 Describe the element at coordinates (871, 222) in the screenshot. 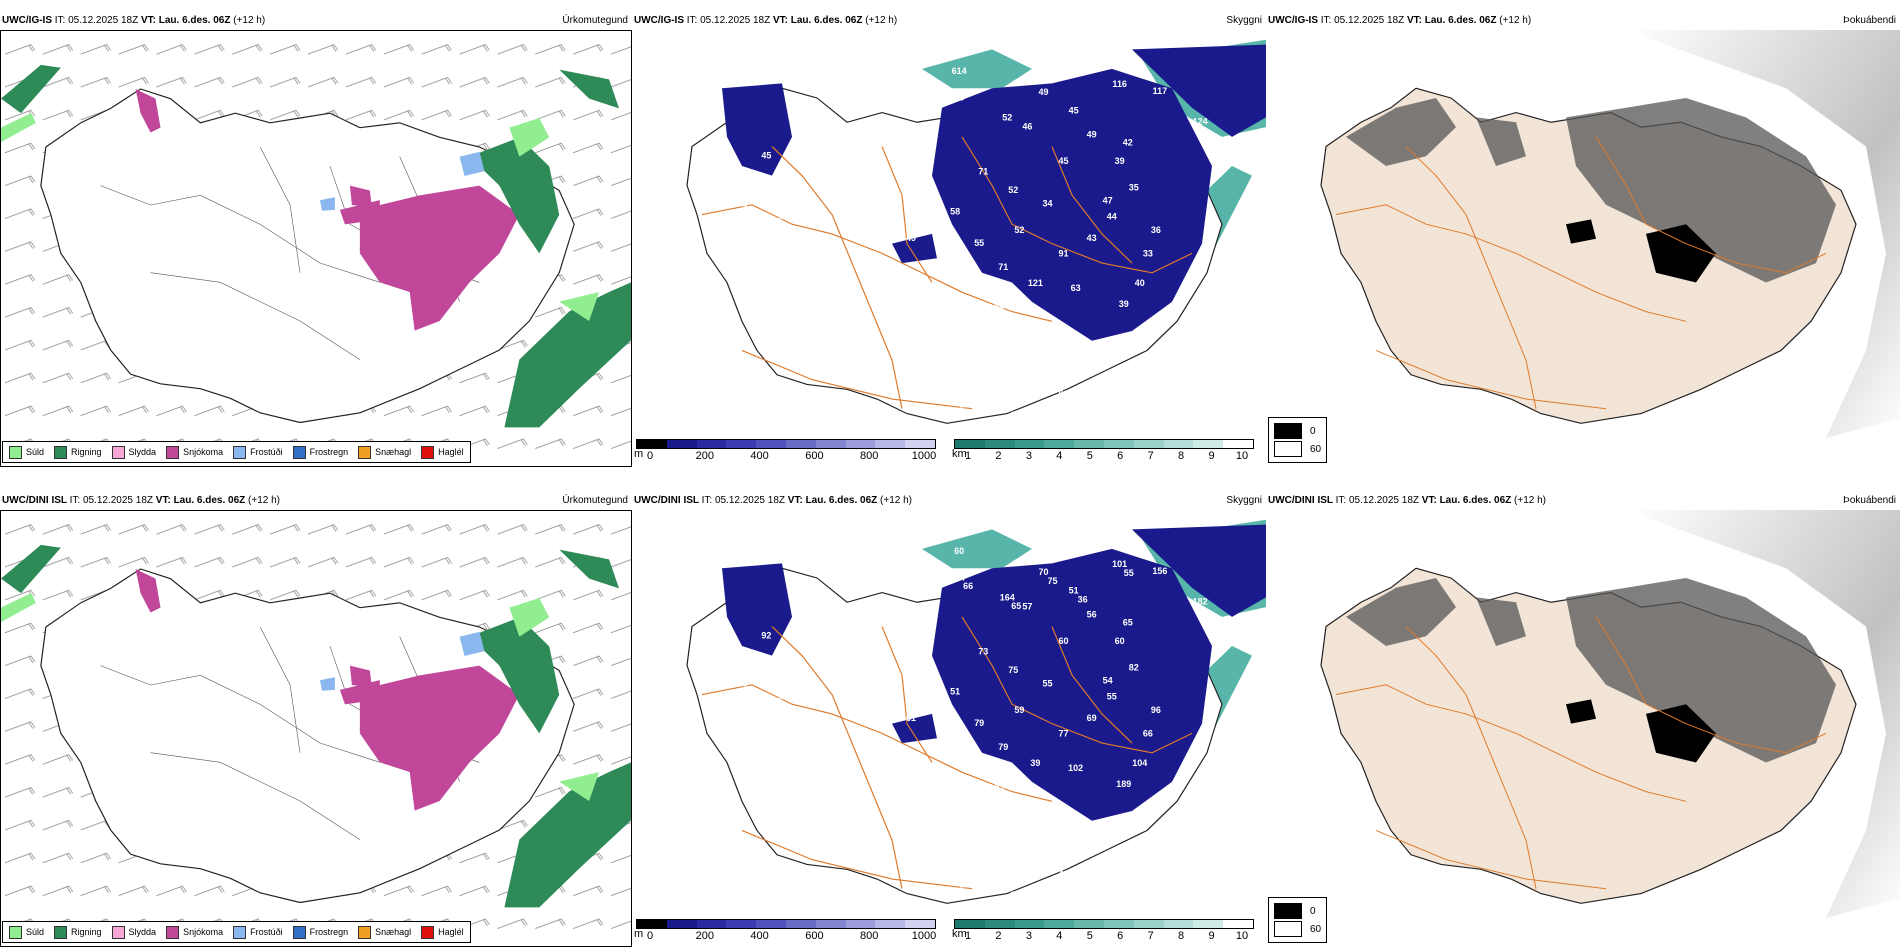

I see `cloud-base-label: 50` at that location.